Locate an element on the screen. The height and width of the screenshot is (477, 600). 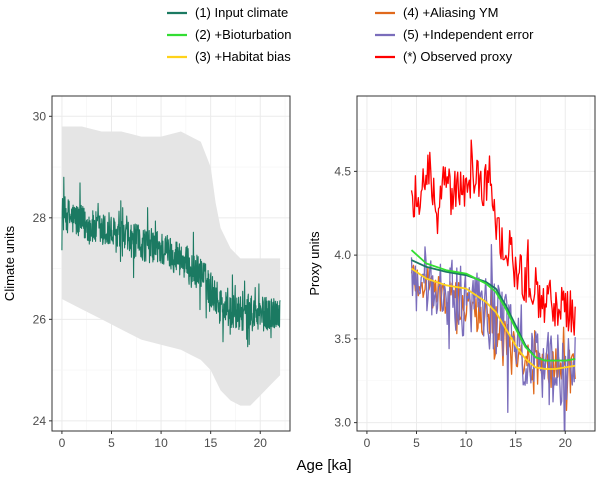
legend-item: (*) Observed proxy is located at coordinates (444, 56).